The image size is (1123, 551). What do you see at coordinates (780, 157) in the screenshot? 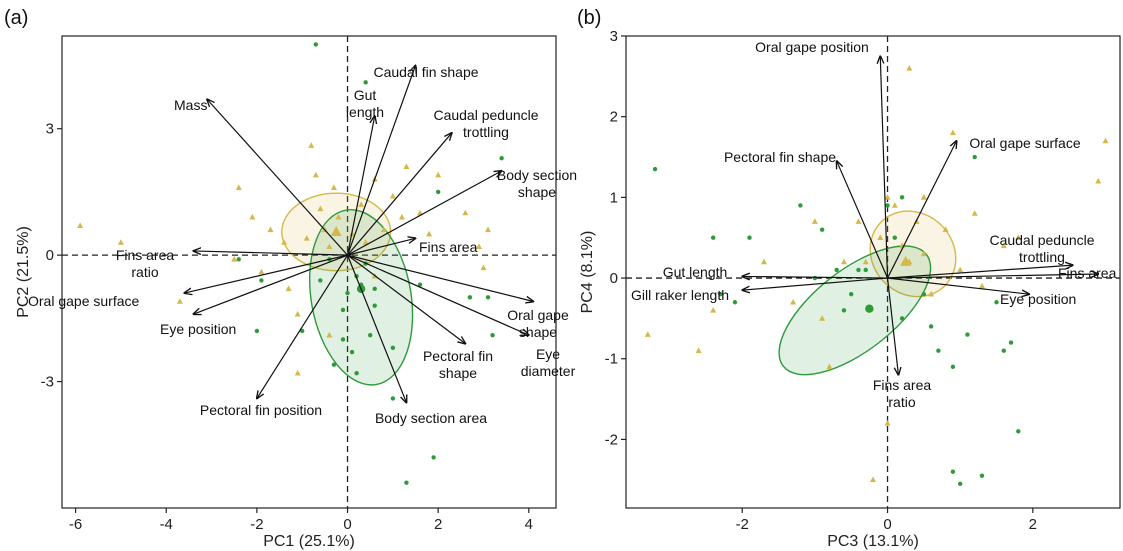
I see `loading-label-pectoral-fin-shape: Pectoral fin shape` at bounding box center [780, 157].